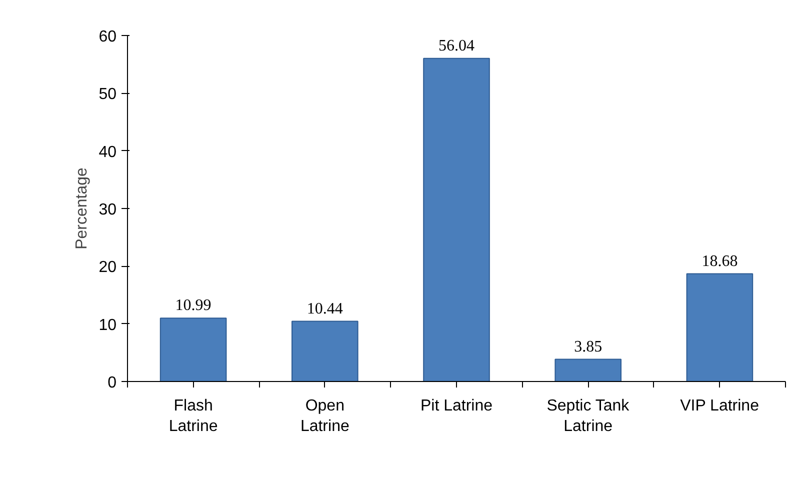 This screenshot has width=801, height=479. Describe the element at coordinates (112, 383) in the screenshot. I see `y-tick-label: 0` at that location.